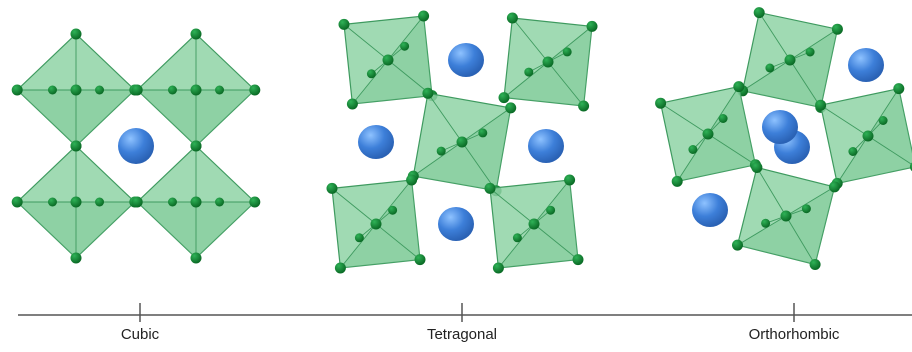 The image size is (912, 352). What do you see at coordinates (794, 334) in the screenshot?
I see `label-orthorhombic: Orthorhombic` at bounding box center [794, 334].